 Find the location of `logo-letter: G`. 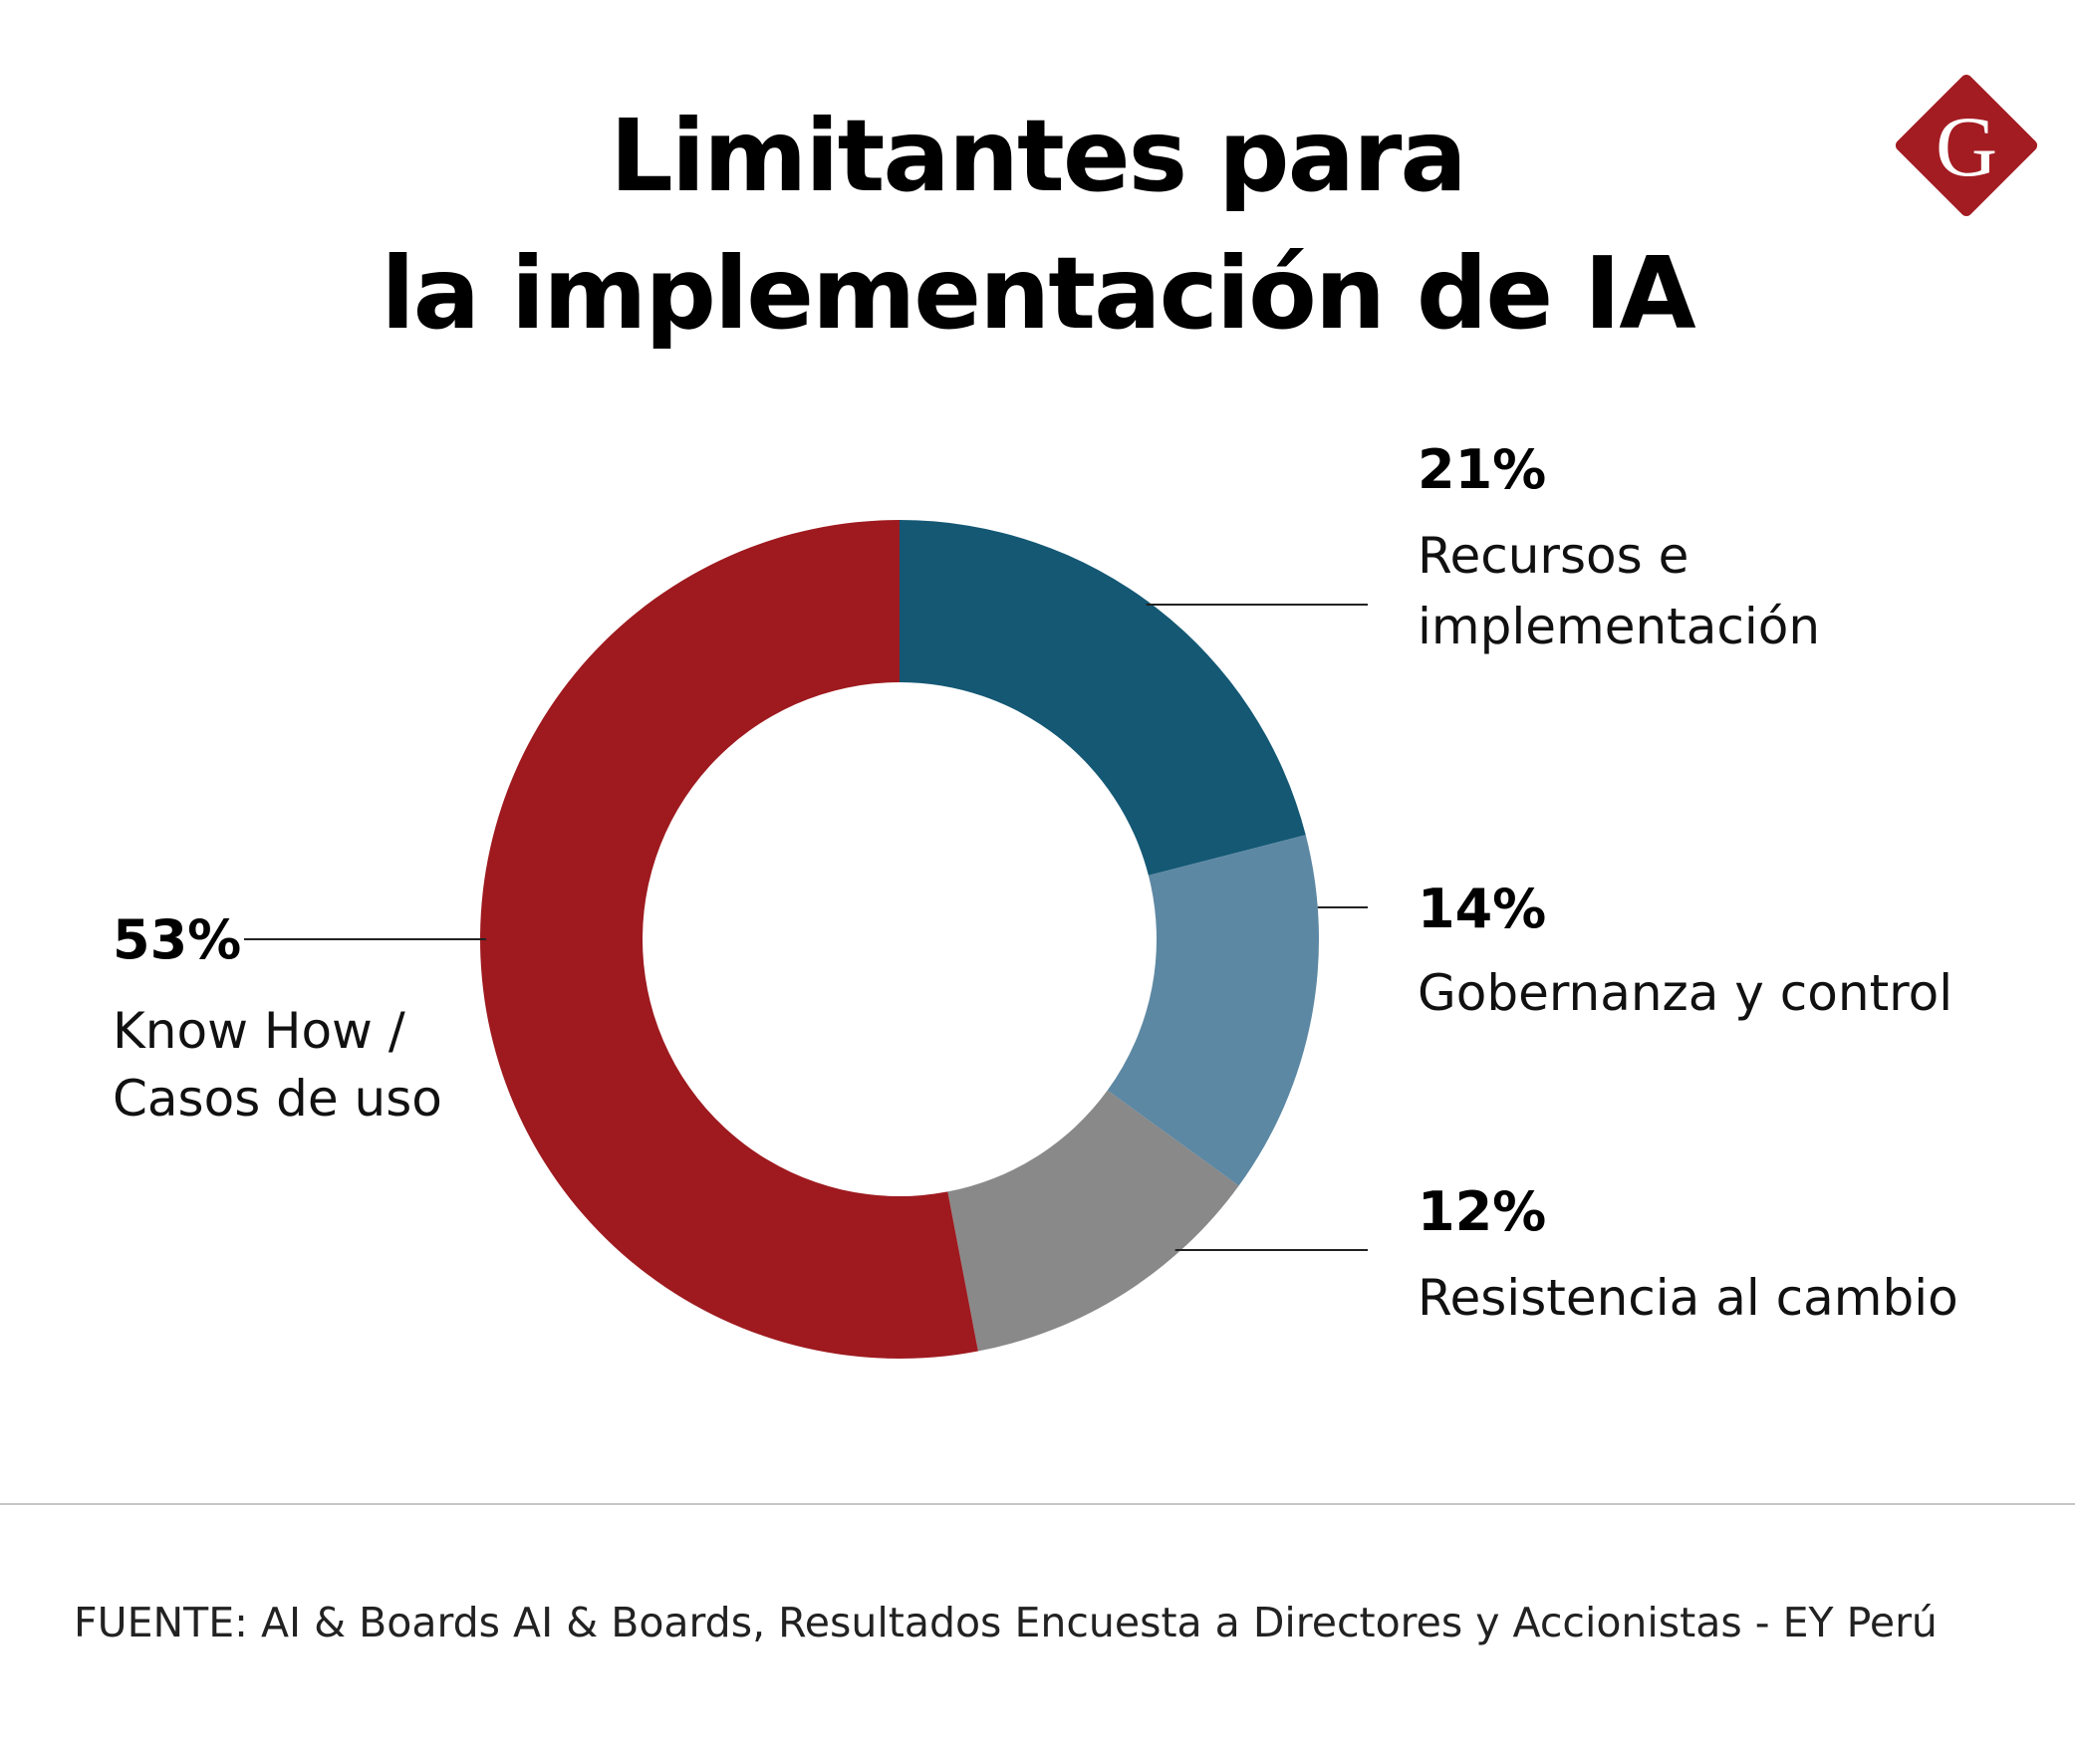

logo-letter: G is located at coordinates (1966, 146).